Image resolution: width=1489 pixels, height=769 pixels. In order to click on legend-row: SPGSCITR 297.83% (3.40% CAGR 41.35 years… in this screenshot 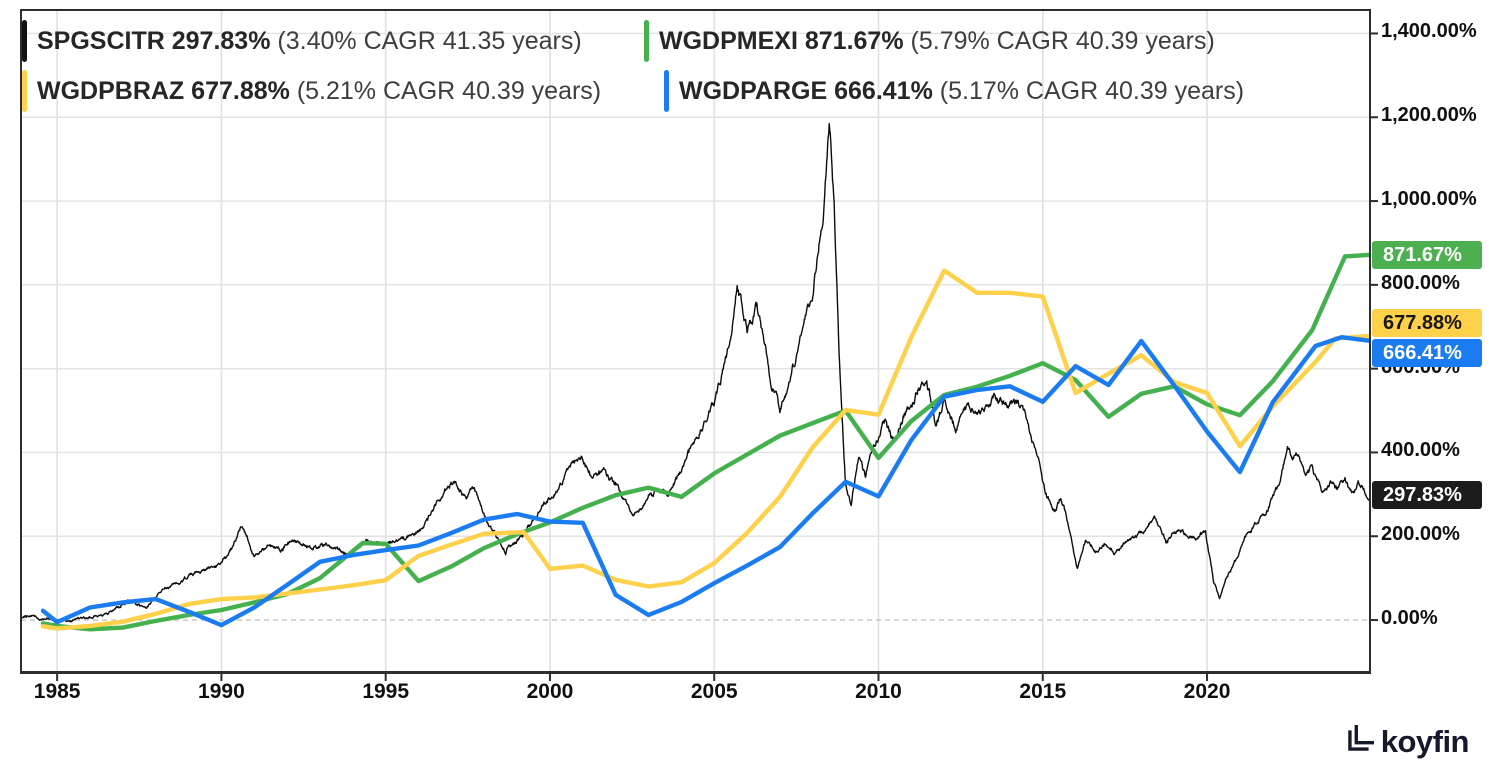, I will do `click(633, 41)`.